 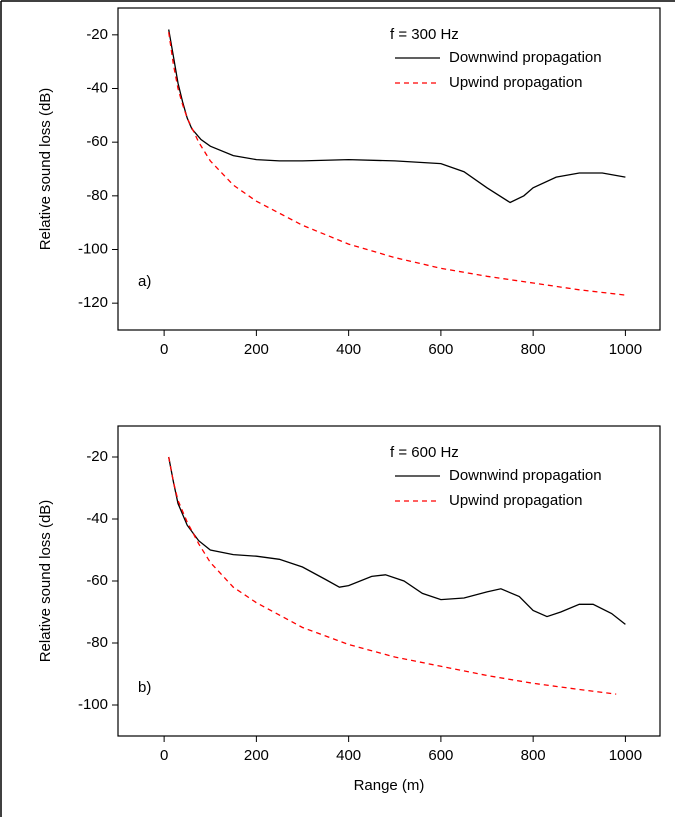 I want to click on x-axis-label: Range (m), so click(x=389, y=785).